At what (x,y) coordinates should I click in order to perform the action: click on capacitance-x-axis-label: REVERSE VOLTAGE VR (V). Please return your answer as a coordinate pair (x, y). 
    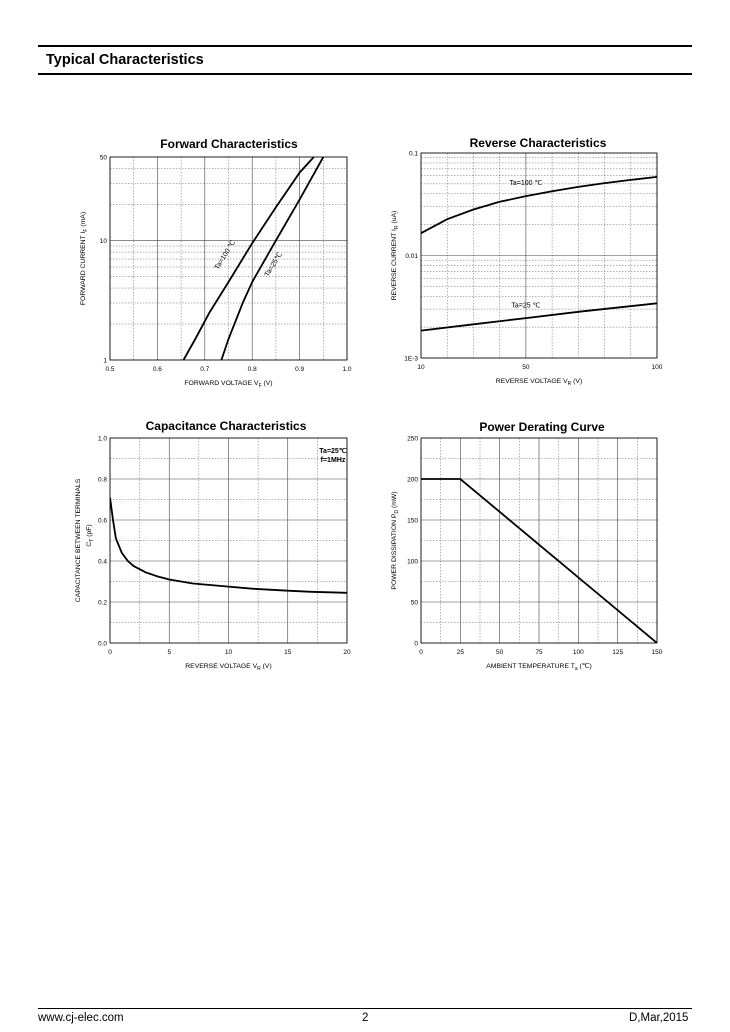
    Looking at the image, I should click on (228, 667).